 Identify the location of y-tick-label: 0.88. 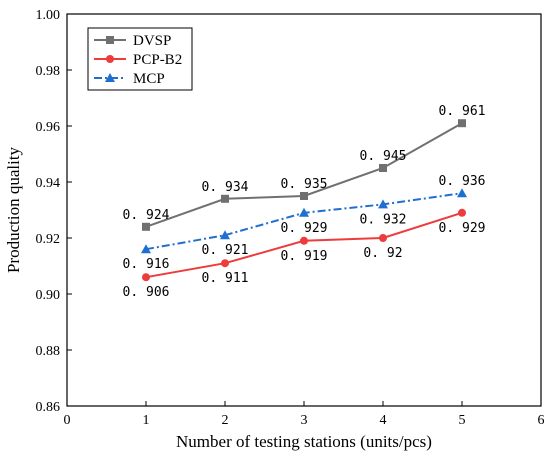
(48, 351).